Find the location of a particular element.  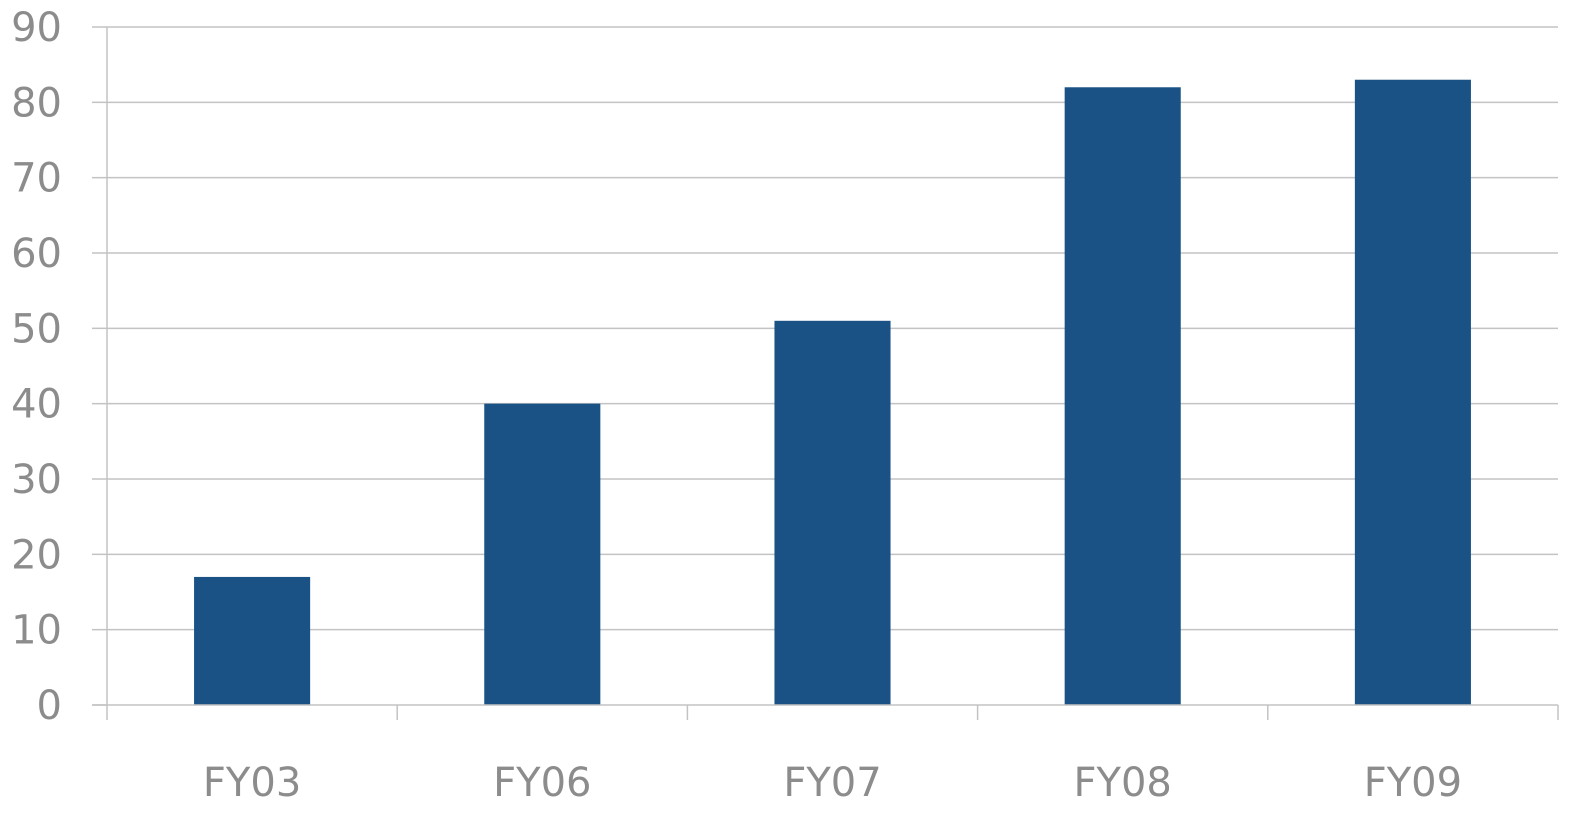

x-tick-label: FY03 is located at coordinates (252, 783).